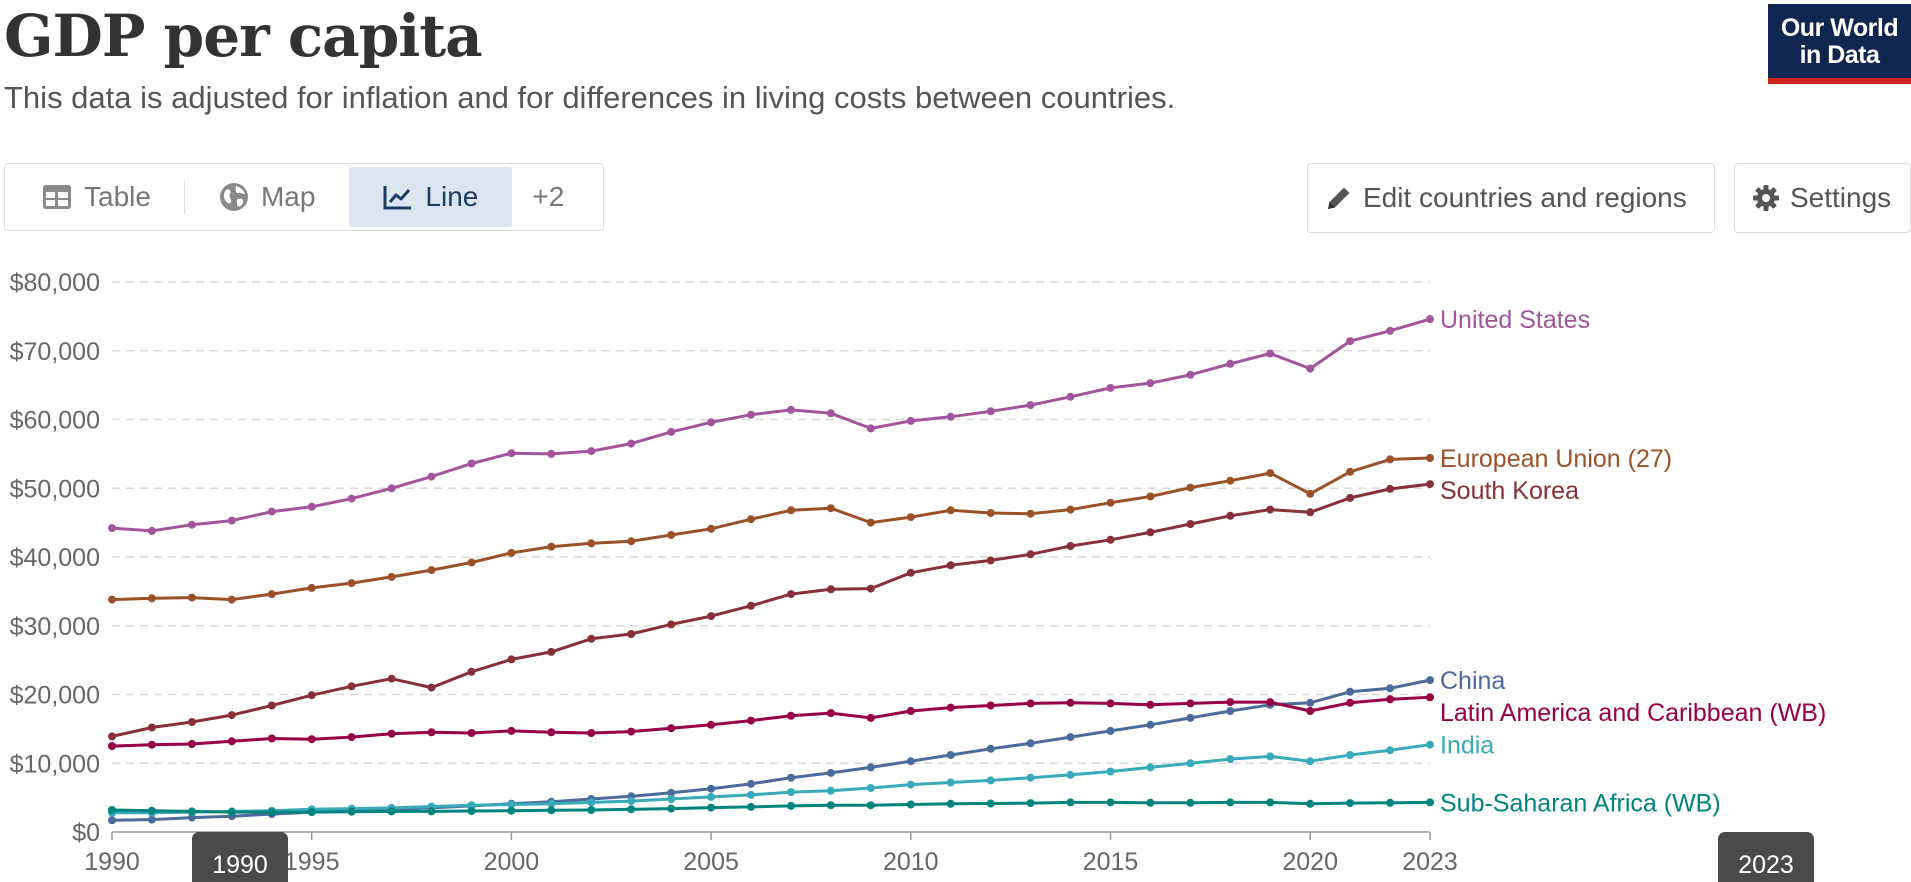  Describe the element at coordinates (512, 862) in the screenshot. I see `x-tick-label: 2000` at that location.